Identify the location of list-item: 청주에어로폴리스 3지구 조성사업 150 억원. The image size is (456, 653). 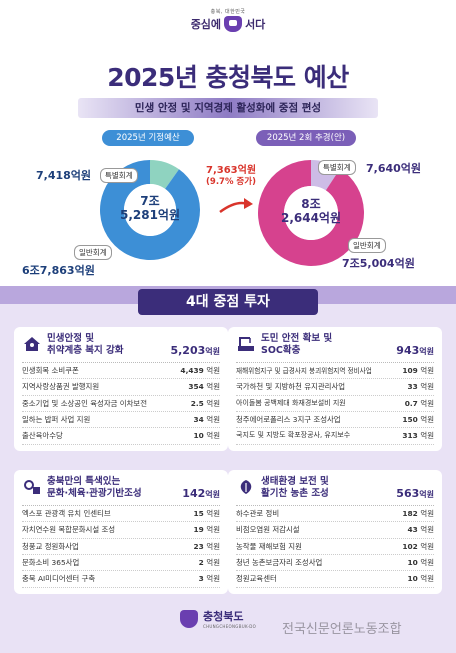
(335, 420).